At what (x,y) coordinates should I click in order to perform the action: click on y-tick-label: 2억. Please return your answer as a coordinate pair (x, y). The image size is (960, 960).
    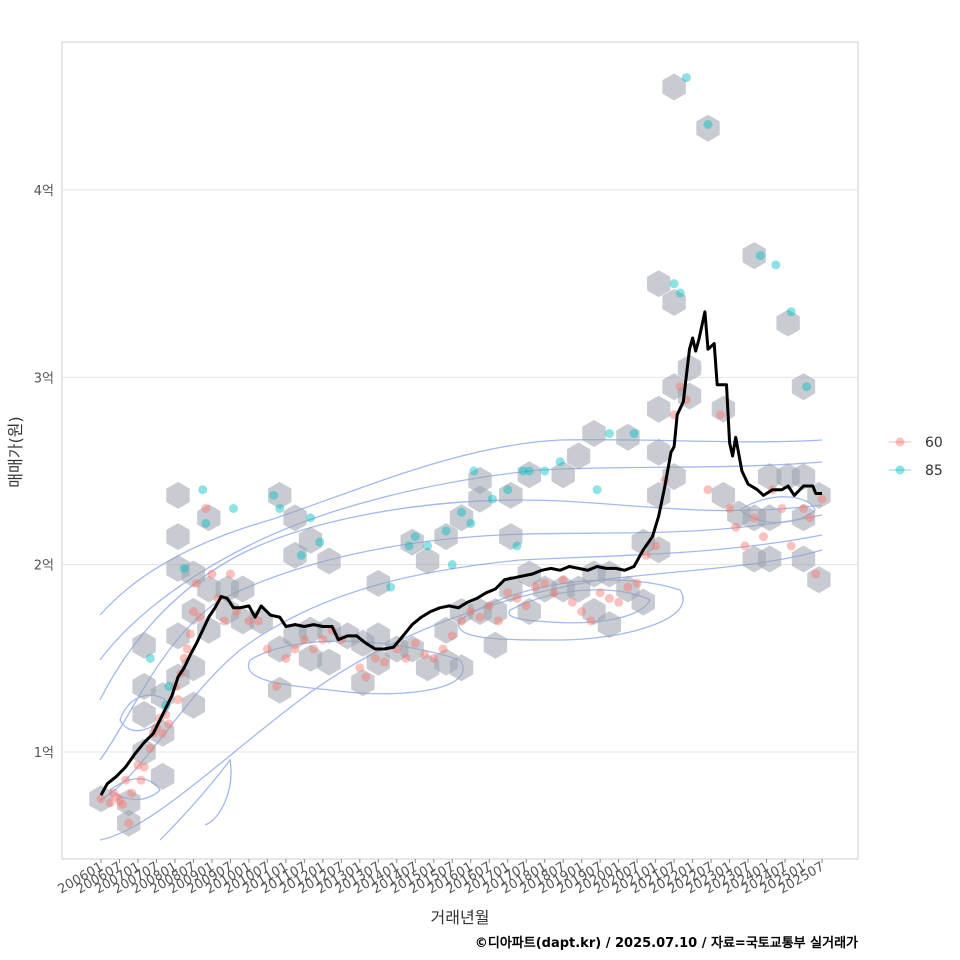
    Looking at the image, I should click on (44, 566).